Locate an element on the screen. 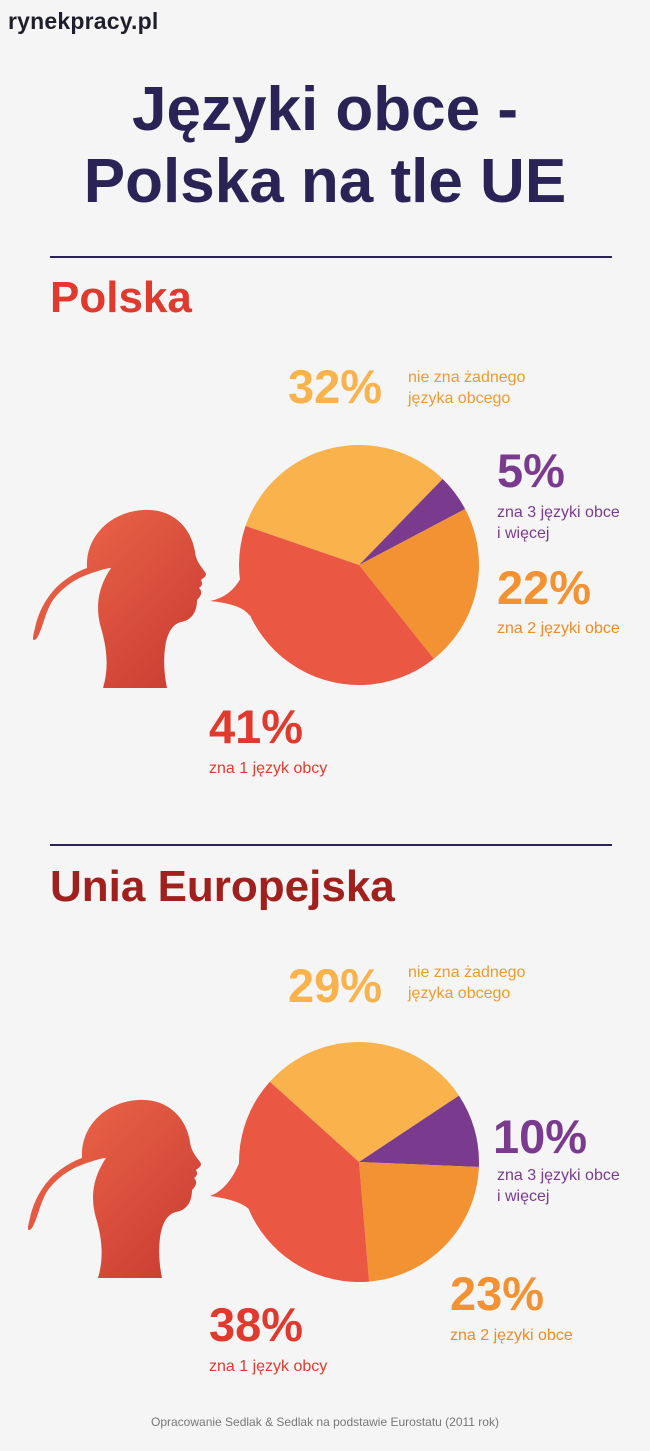 Image resolution: width=650 pixels, height=1451 pixels. label-desc-two-ue: zna 2 języki obce is located at coordinates (511, 1335).